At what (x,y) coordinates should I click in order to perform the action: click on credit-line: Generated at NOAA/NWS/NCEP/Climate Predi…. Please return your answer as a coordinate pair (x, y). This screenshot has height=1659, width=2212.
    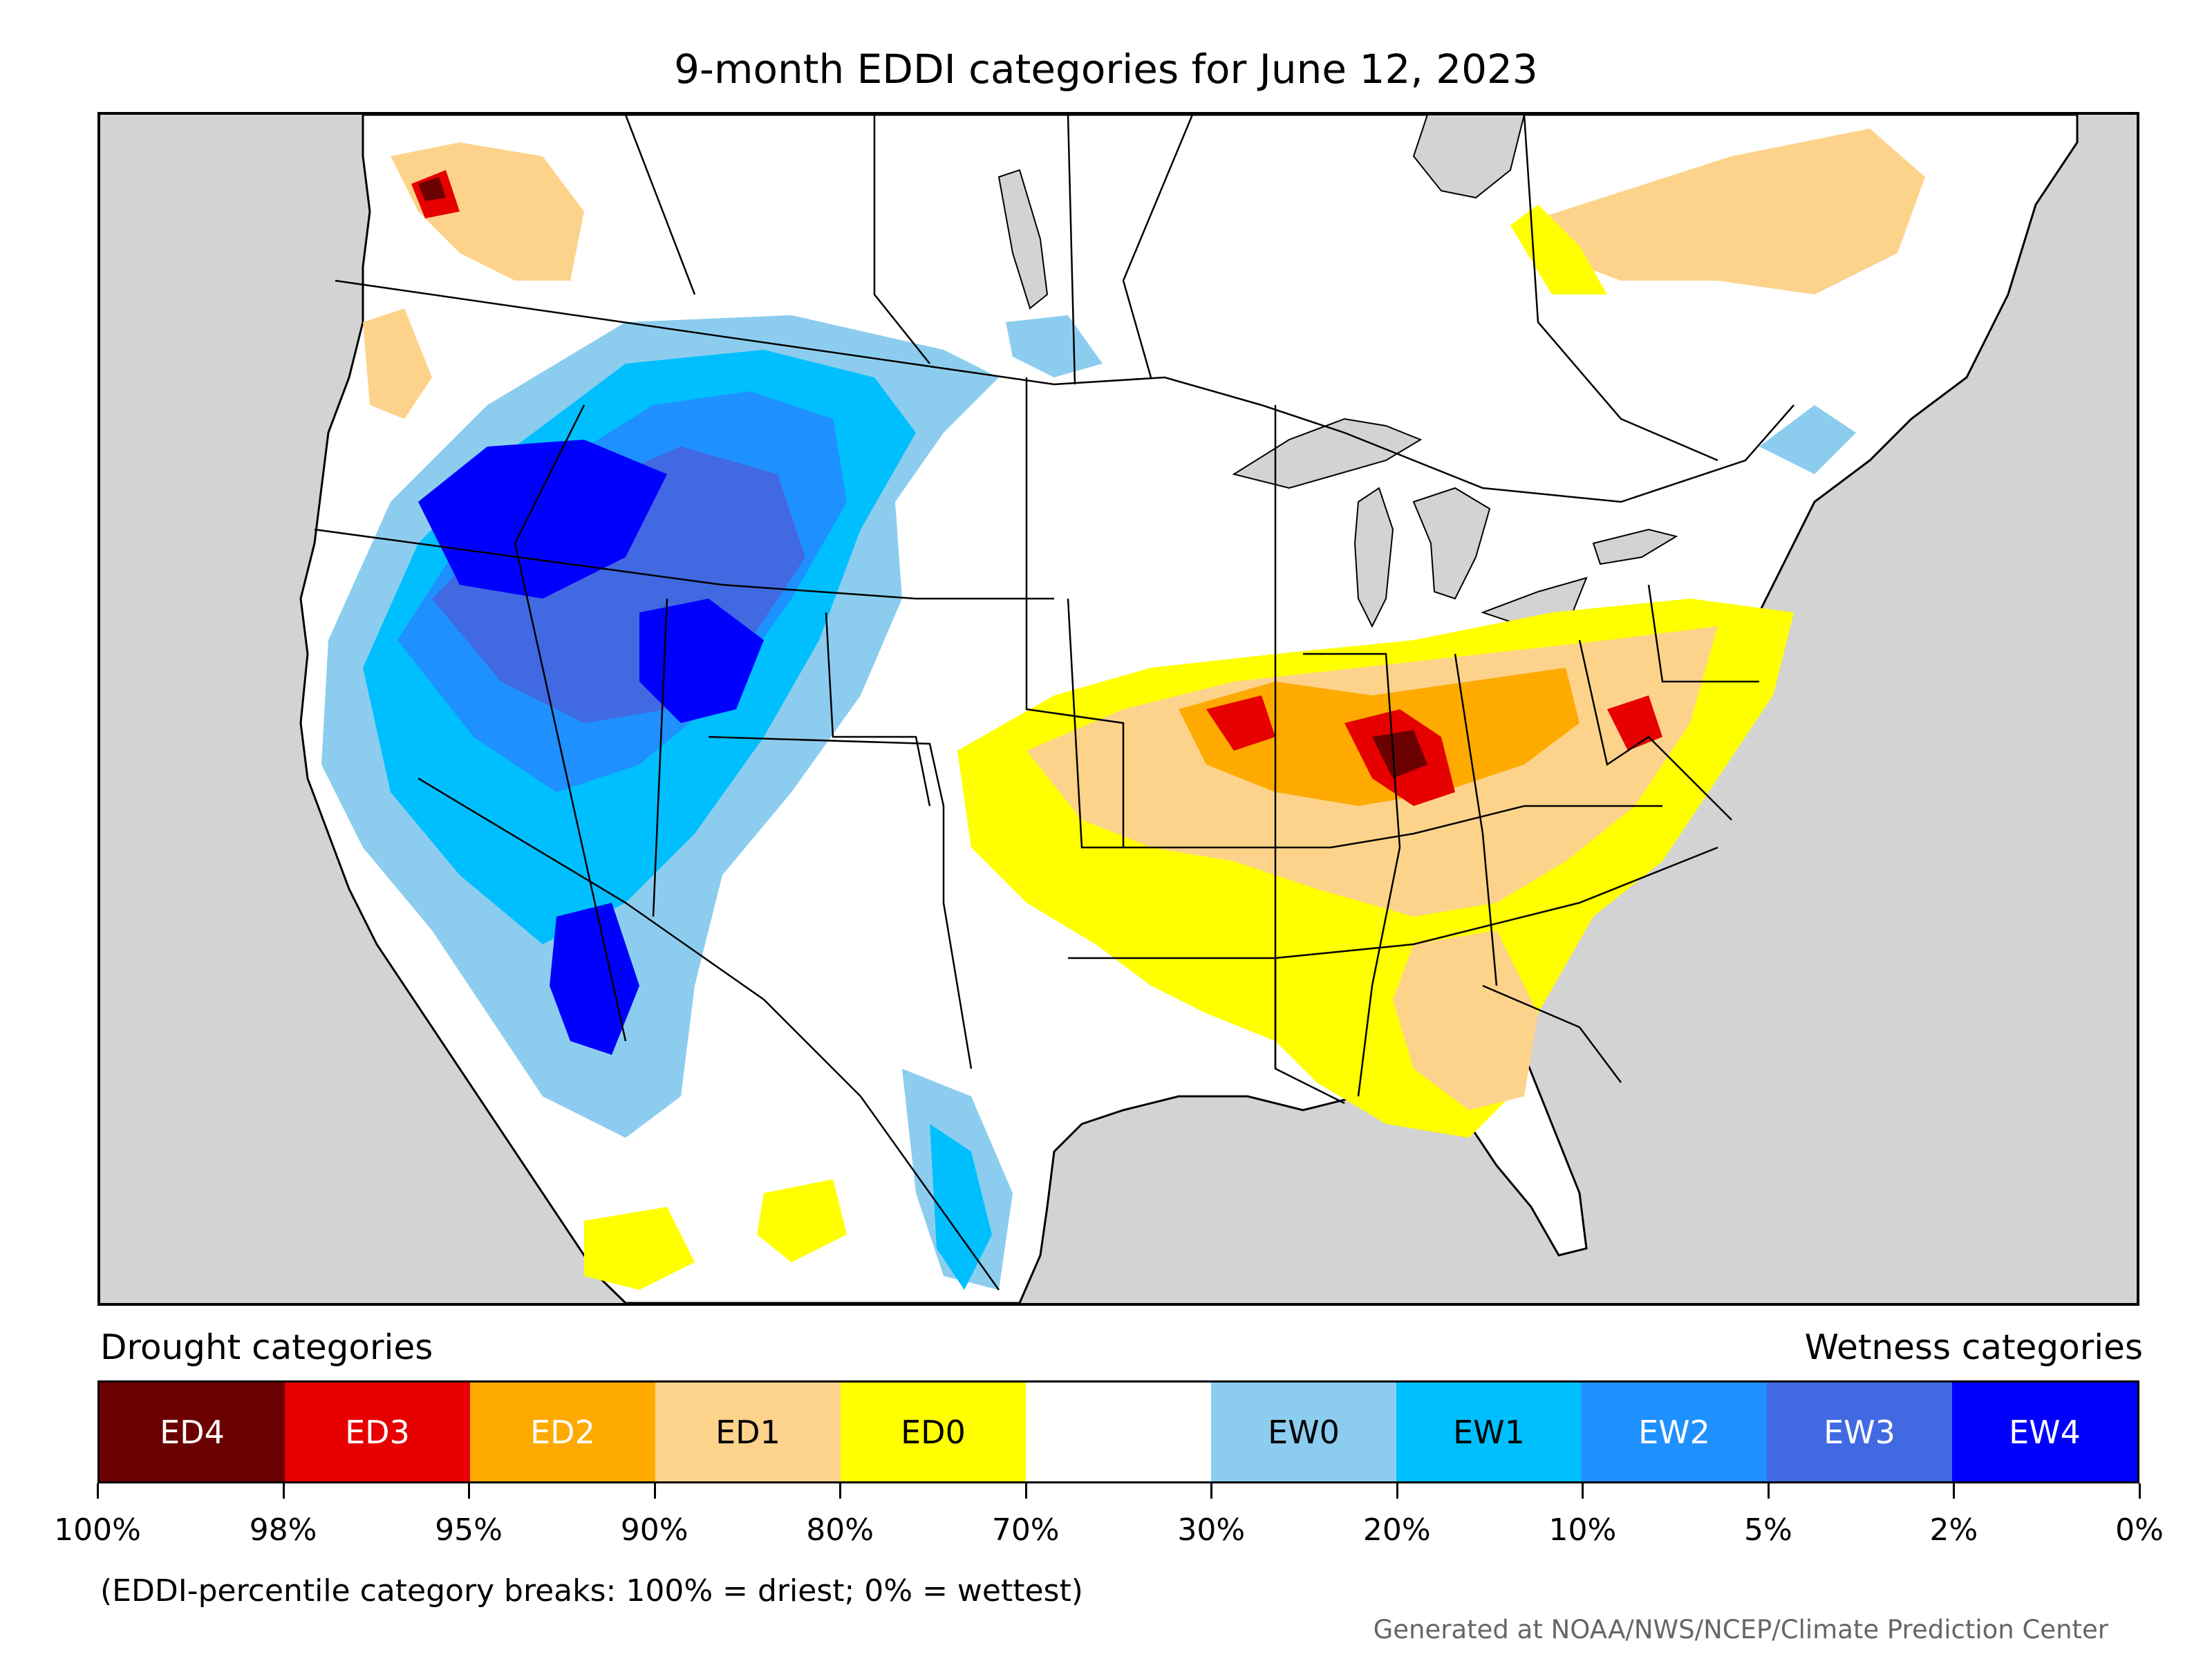
    Looking at the image, I should click on (1741, 1629).